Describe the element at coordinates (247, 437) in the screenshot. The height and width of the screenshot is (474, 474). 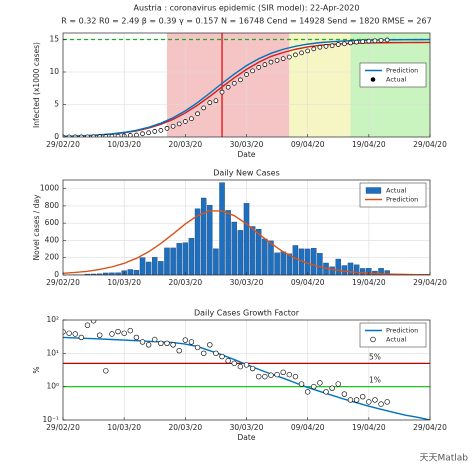
I see `x-axis-label: Date` at that location.